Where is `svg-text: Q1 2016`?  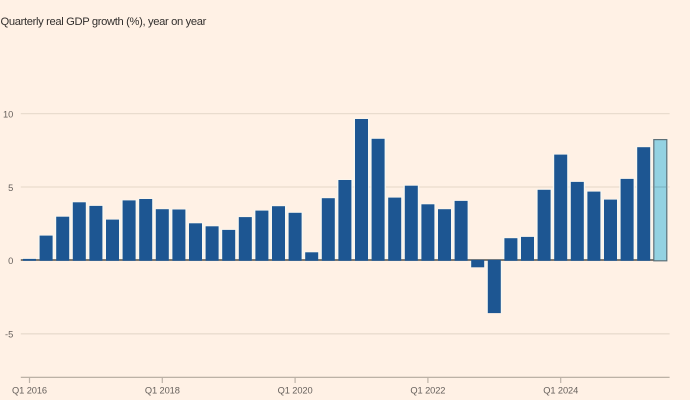
svg-text: Q1 2016 is located at coordinates (29, 391).